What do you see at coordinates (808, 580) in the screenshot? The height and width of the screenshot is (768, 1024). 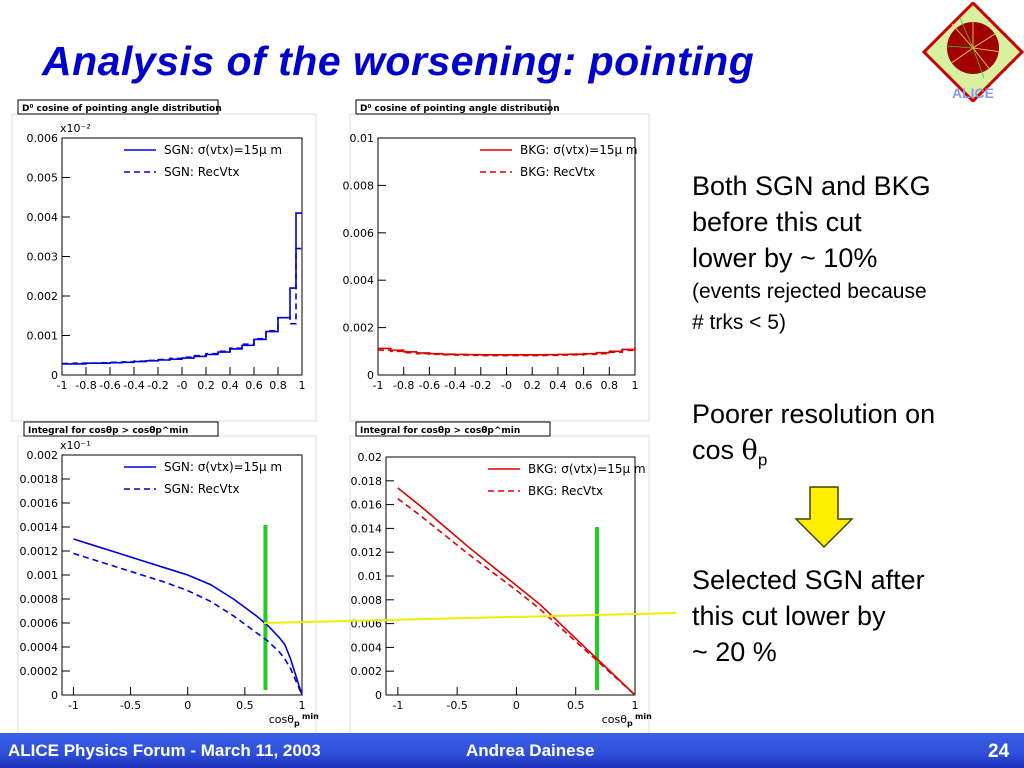 I see `annotation-3-line1: Selected SGN after` at bounding box center [808, 580].